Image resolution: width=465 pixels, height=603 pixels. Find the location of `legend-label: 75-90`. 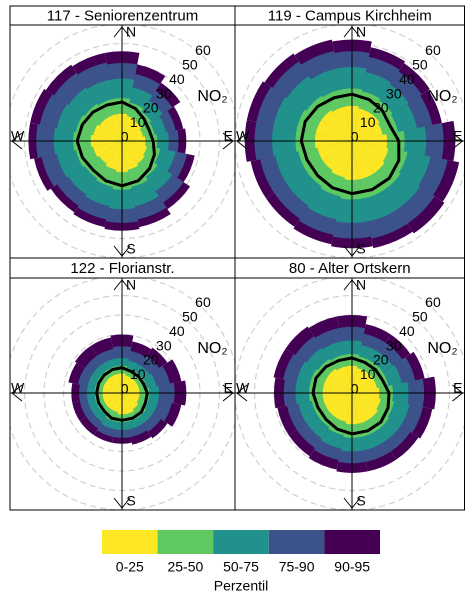

legend-label: 75-90 is located at coordinates (297, 567).